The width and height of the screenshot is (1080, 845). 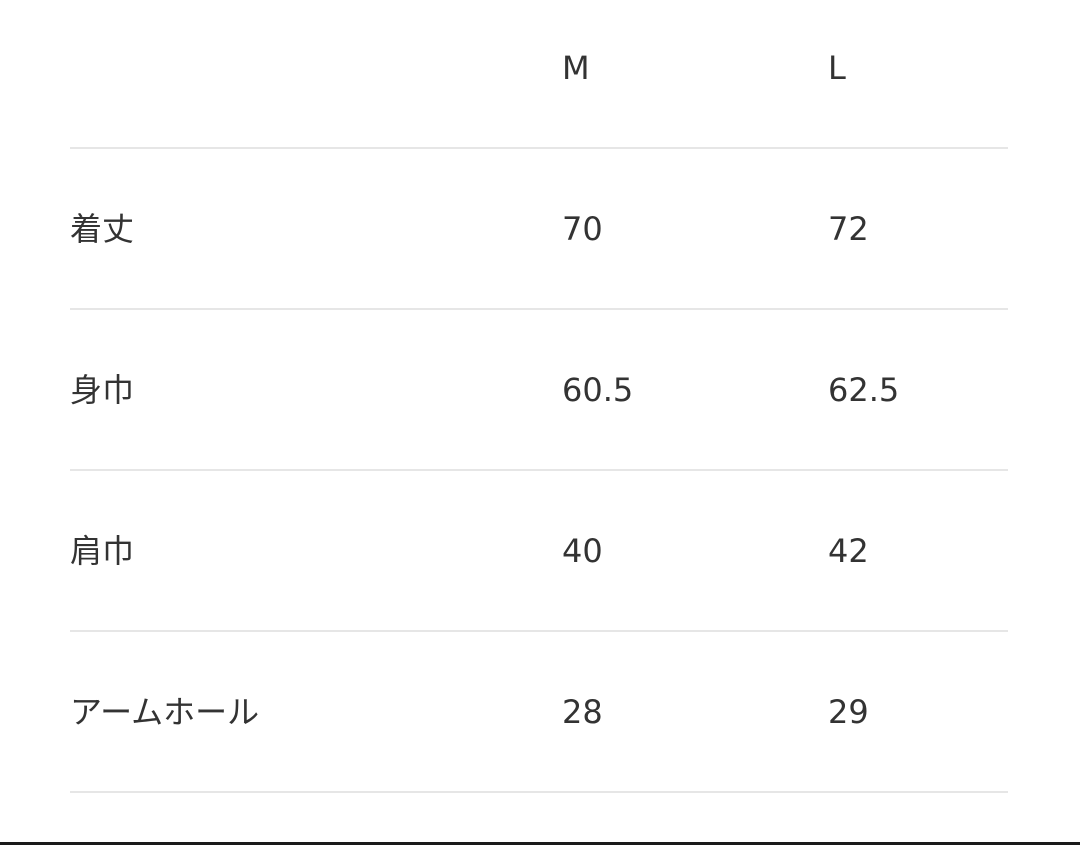 I want to click on header-size-l: L, so click(x=837, y=68).